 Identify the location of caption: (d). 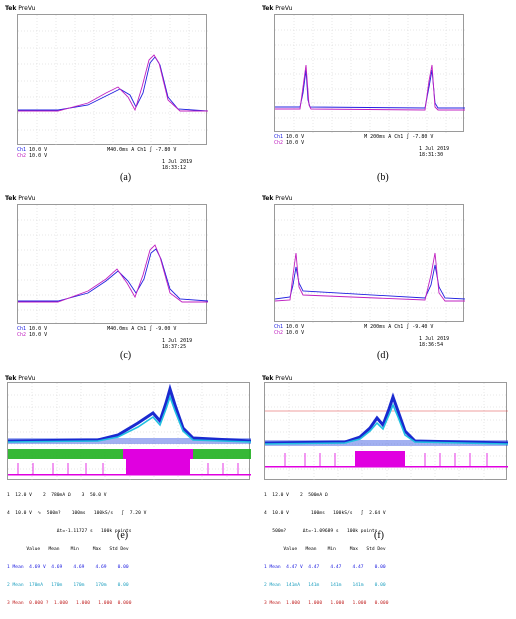
(383, 355).